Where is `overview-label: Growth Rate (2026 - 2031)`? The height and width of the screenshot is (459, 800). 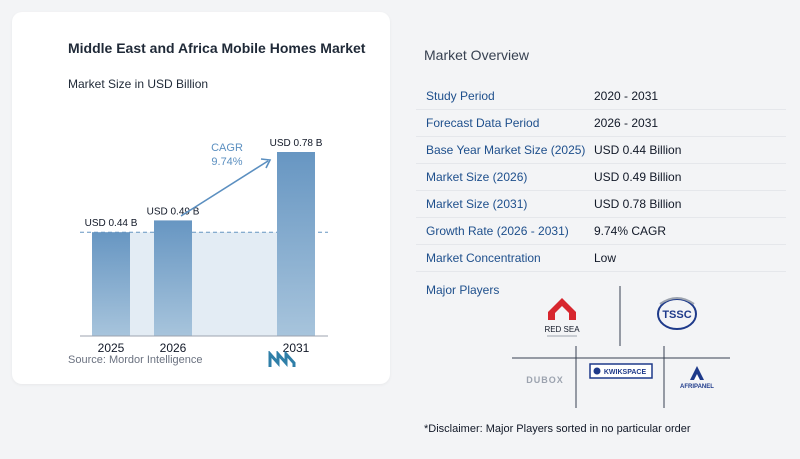
overview-label: Growth Rate (2026 - 2031) is located at coordinates (497, 231).